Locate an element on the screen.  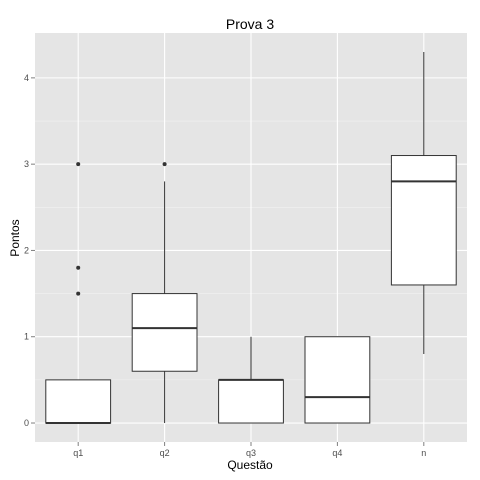
x-tick-label: q1 is located at coordinates (78, 453).